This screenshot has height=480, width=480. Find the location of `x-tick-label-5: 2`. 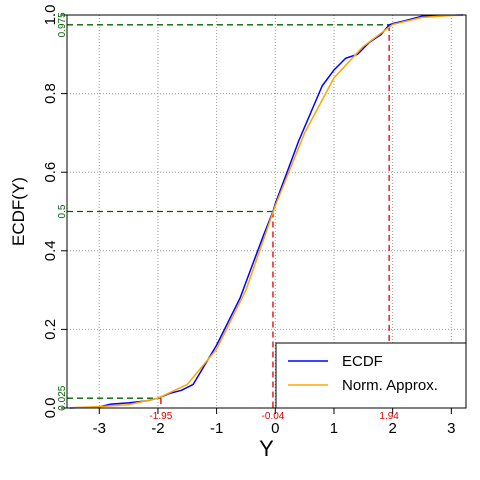

x-tick-label-5: 2 is located at coordinates (392, 428).